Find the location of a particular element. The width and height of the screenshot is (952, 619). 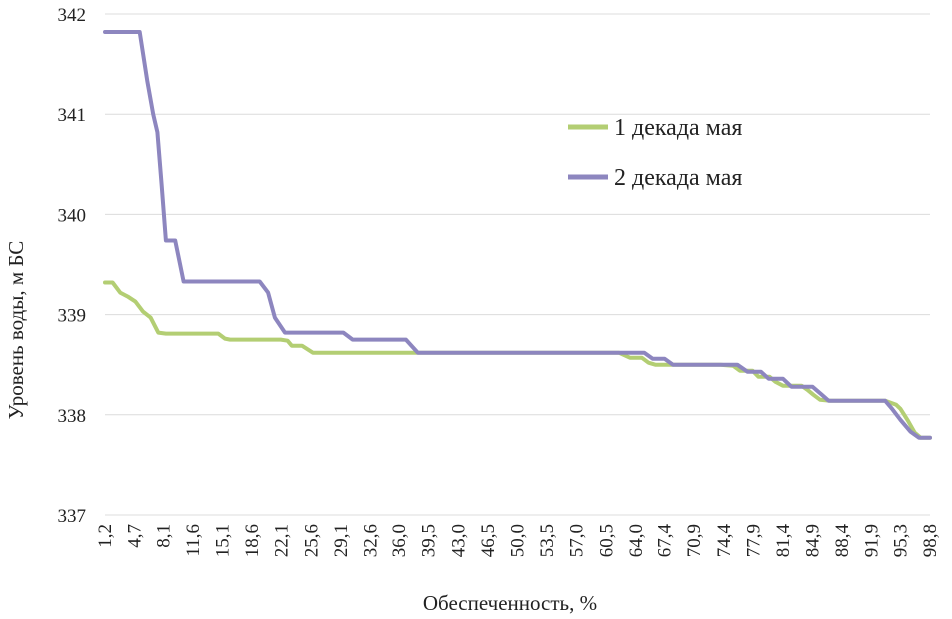

y-axis-title: Уровень воды, м БС is located at coordinates (16, 330).